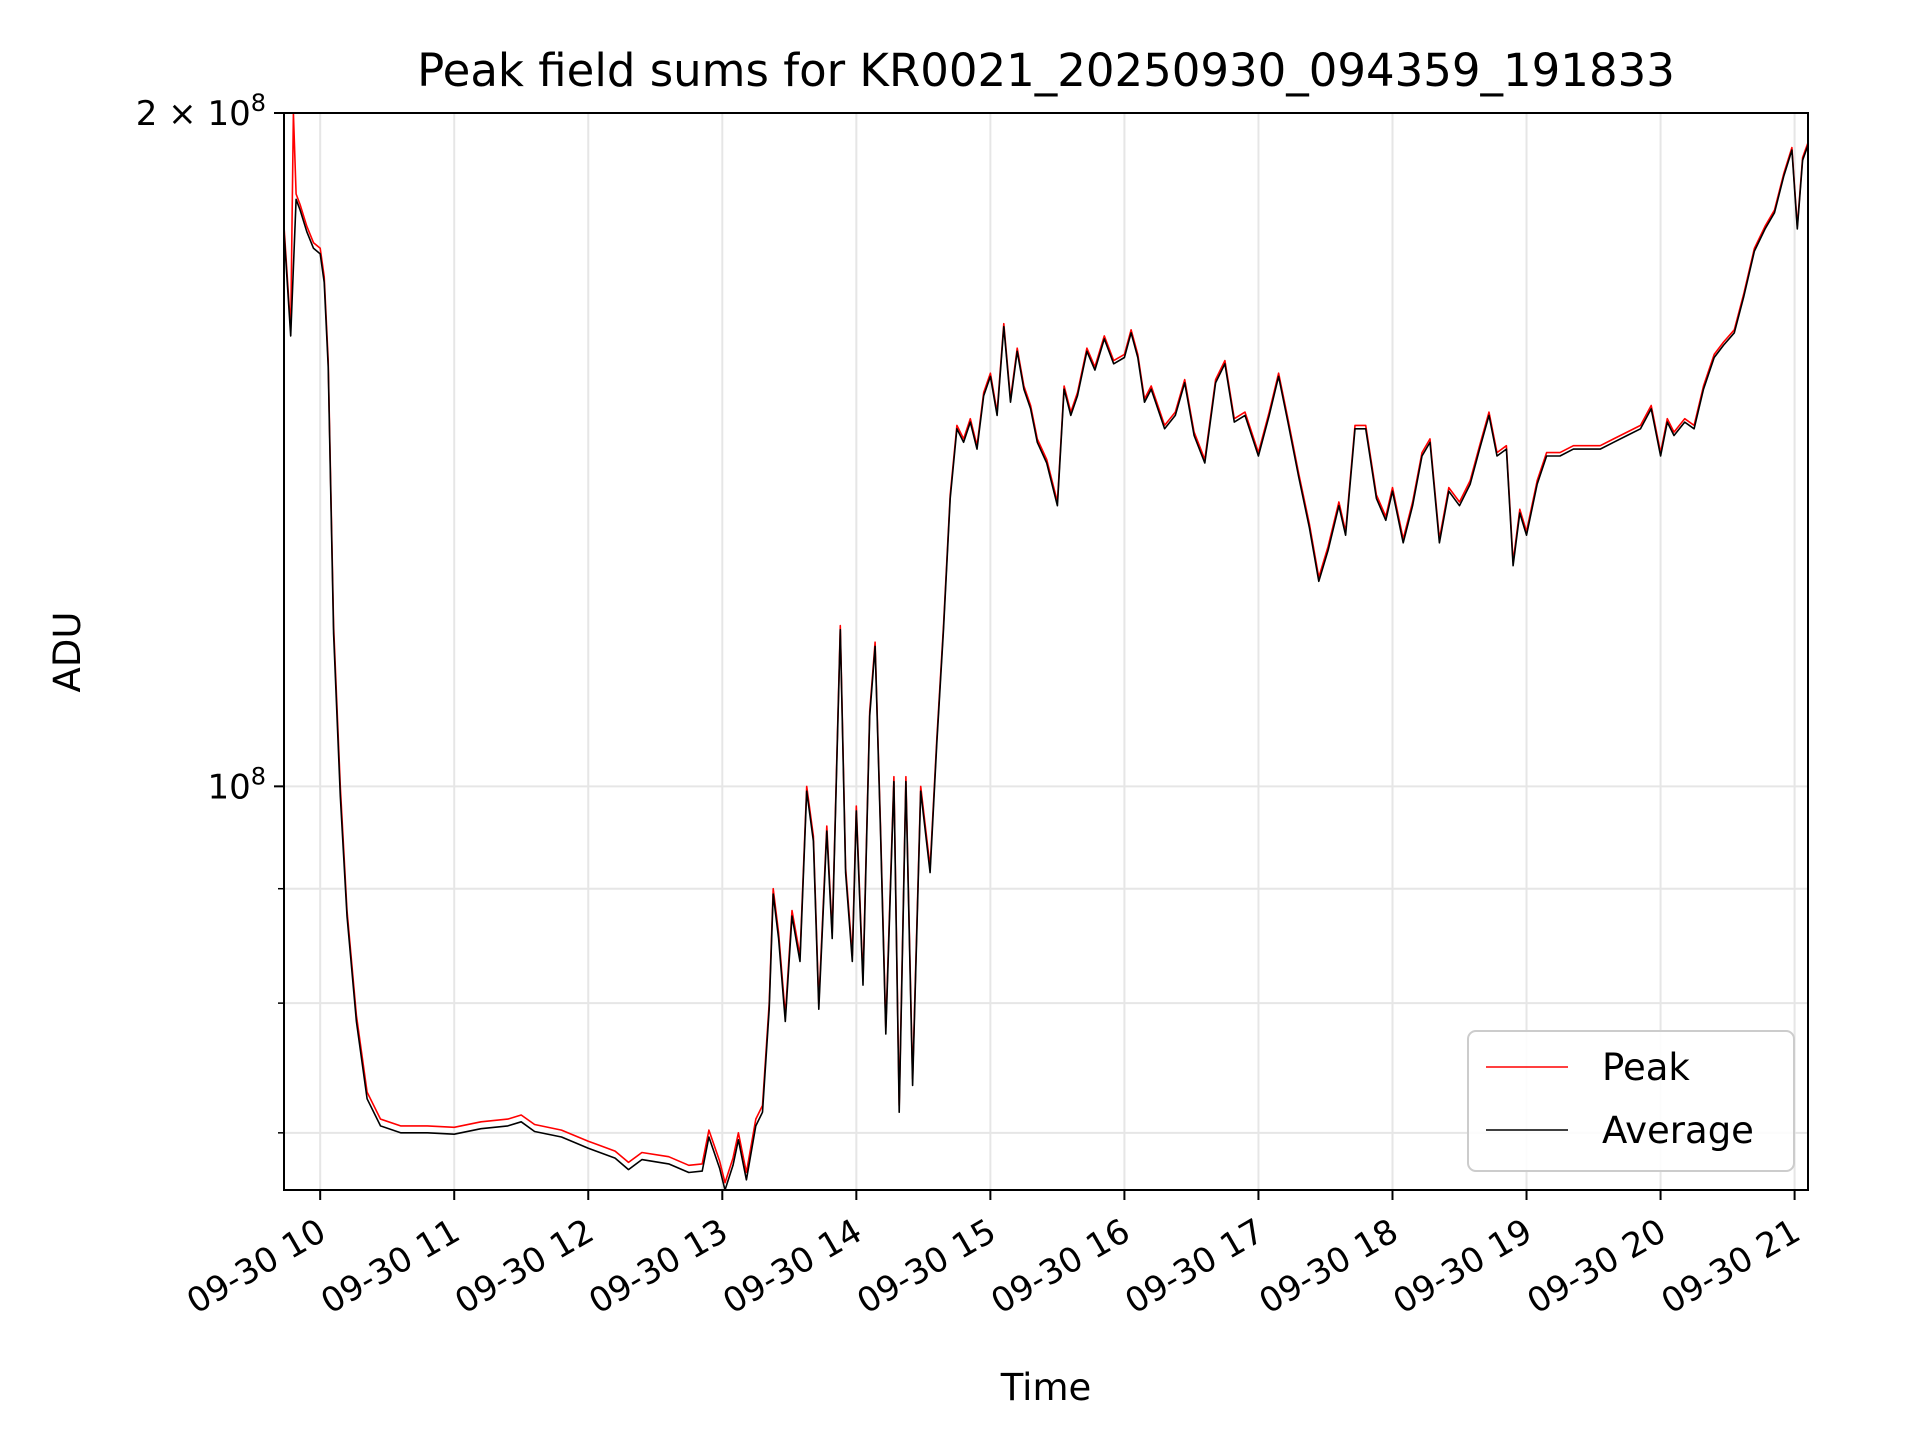 This screenshot has height=1440, width=1920. I want to click on legend-box, so click(1631, 1101).